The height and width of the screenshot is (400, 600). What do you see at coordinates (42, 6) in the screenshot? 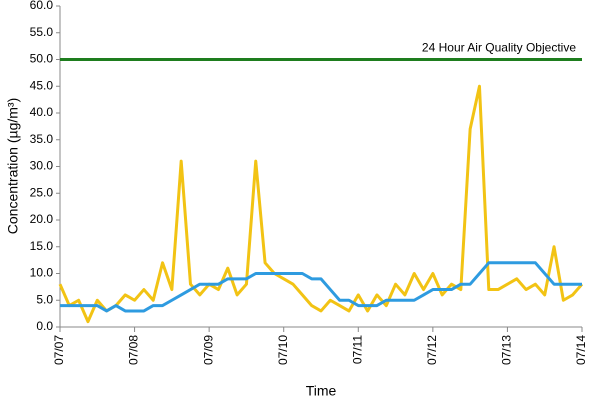
I see `y-tick-label: 60.0` at bounding box center [42, 6].